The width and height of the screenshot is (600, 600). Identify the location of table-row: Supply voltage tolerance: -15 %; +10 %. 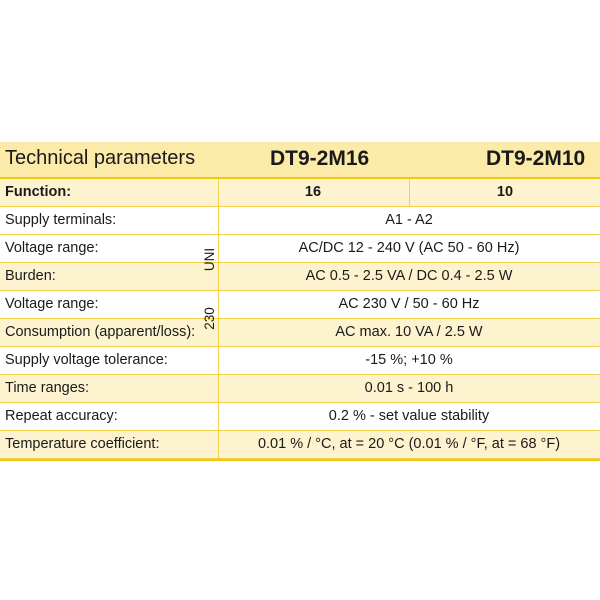
(300, 361).